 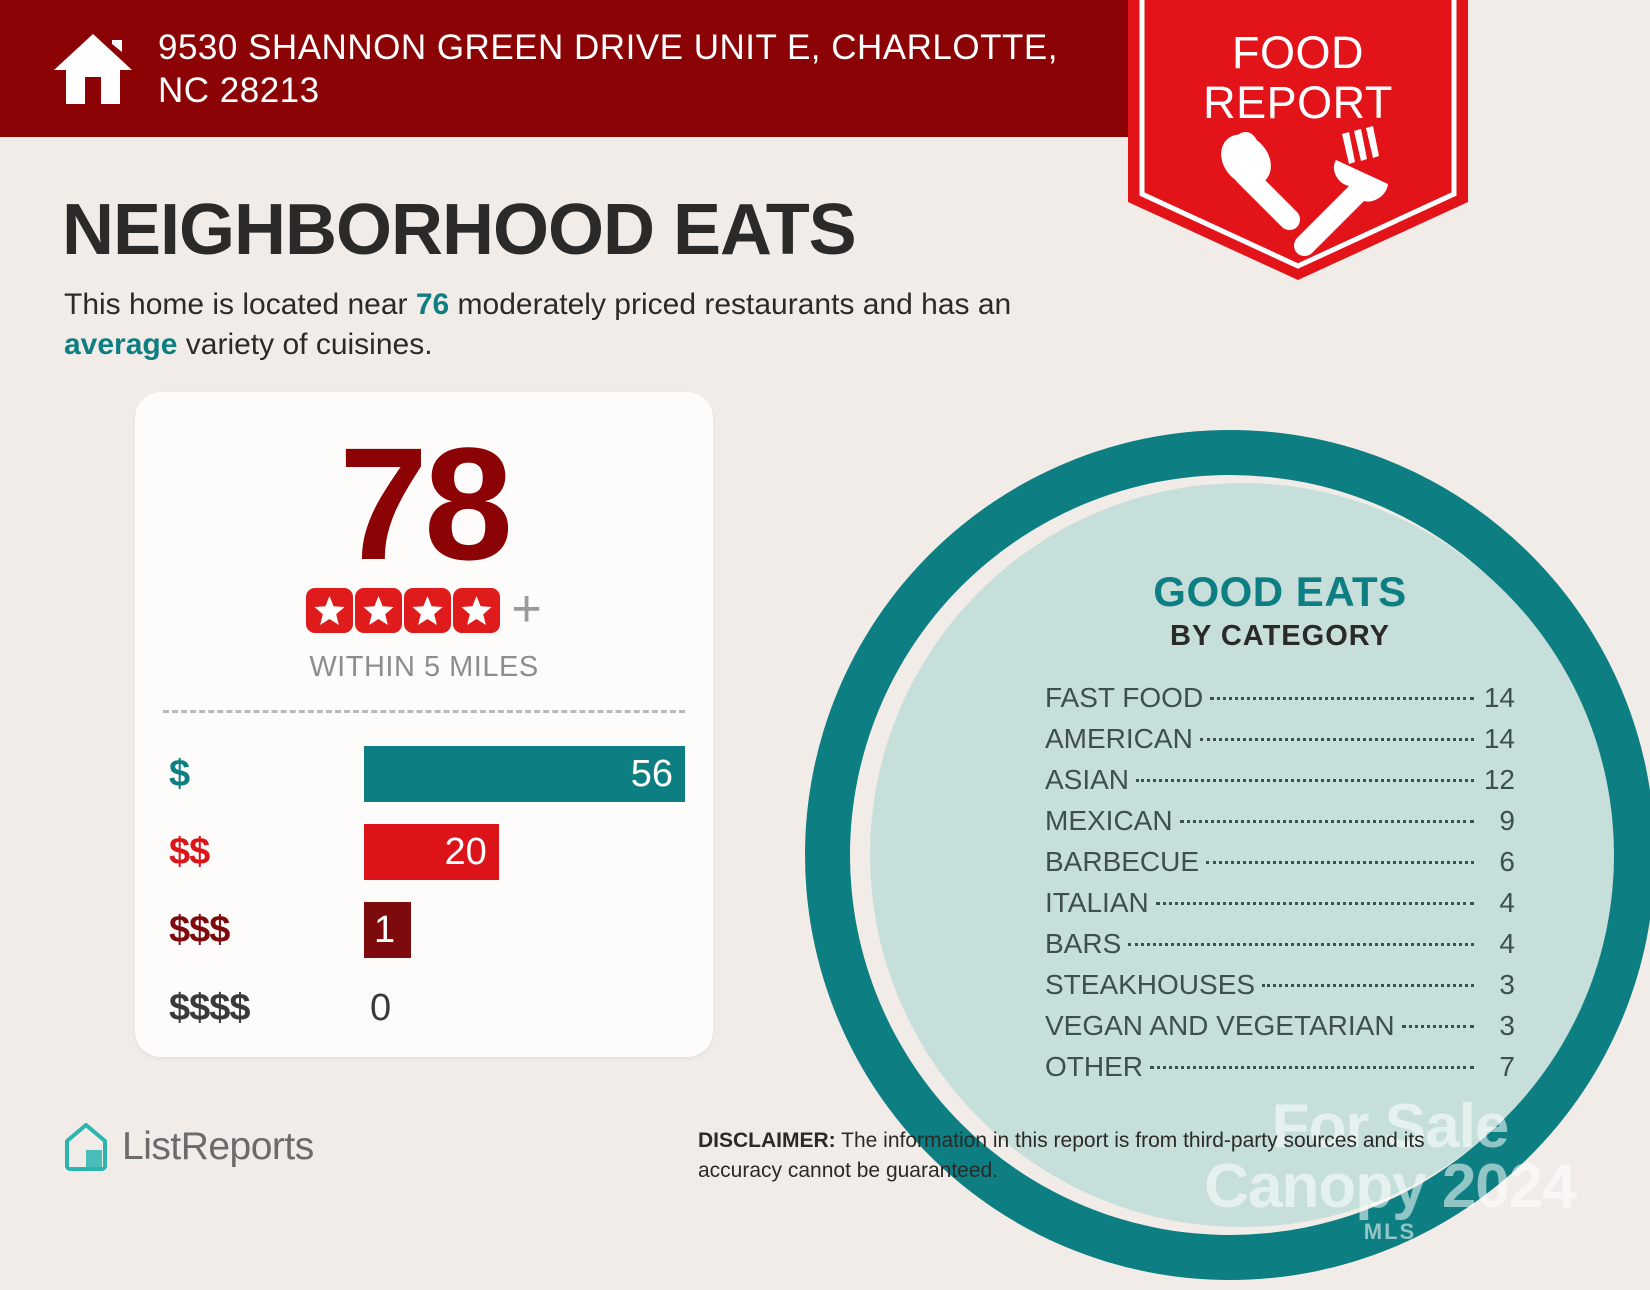 I want to click on price-row: $$ 20, so click(x=427, y=852).